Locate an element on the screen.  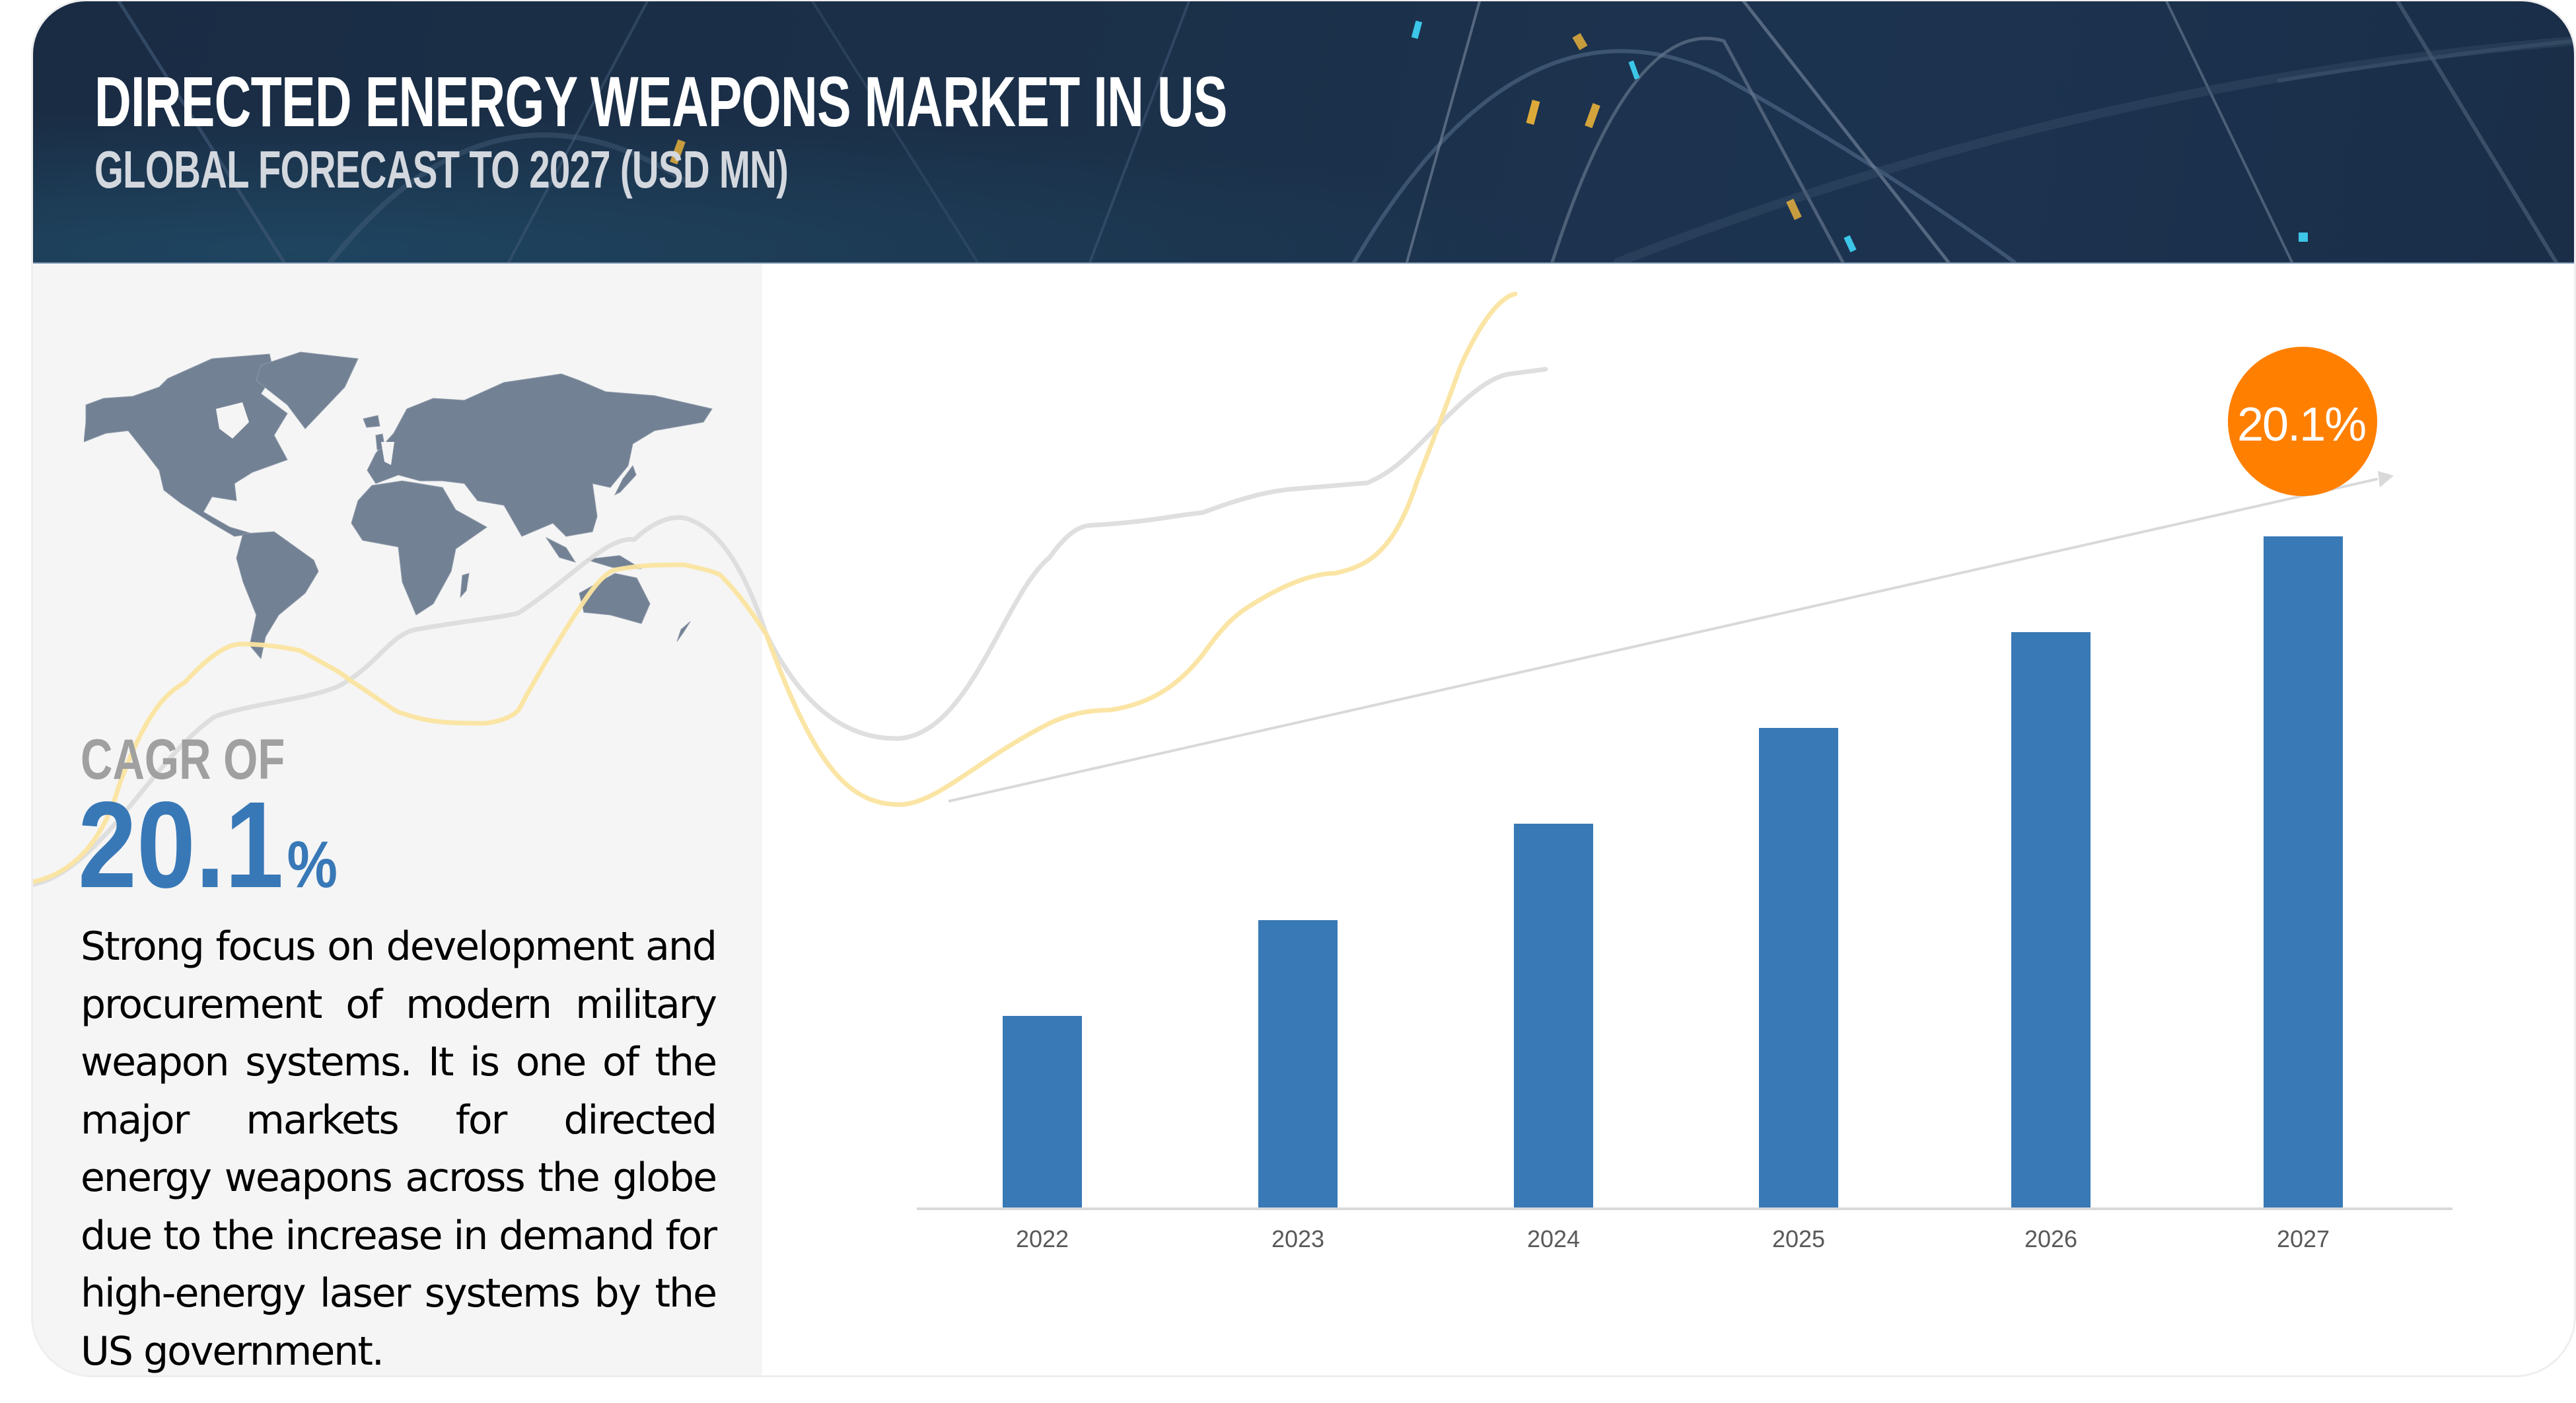
bar-2023 is located at coordinates (1298, 1063).